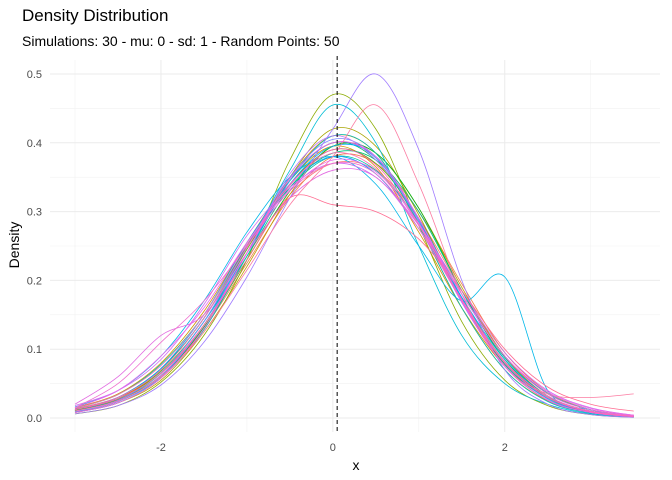 The image size is (672, 480). I want to click on x-axis-tick-labels: -2 0 2, so click(332, 448).